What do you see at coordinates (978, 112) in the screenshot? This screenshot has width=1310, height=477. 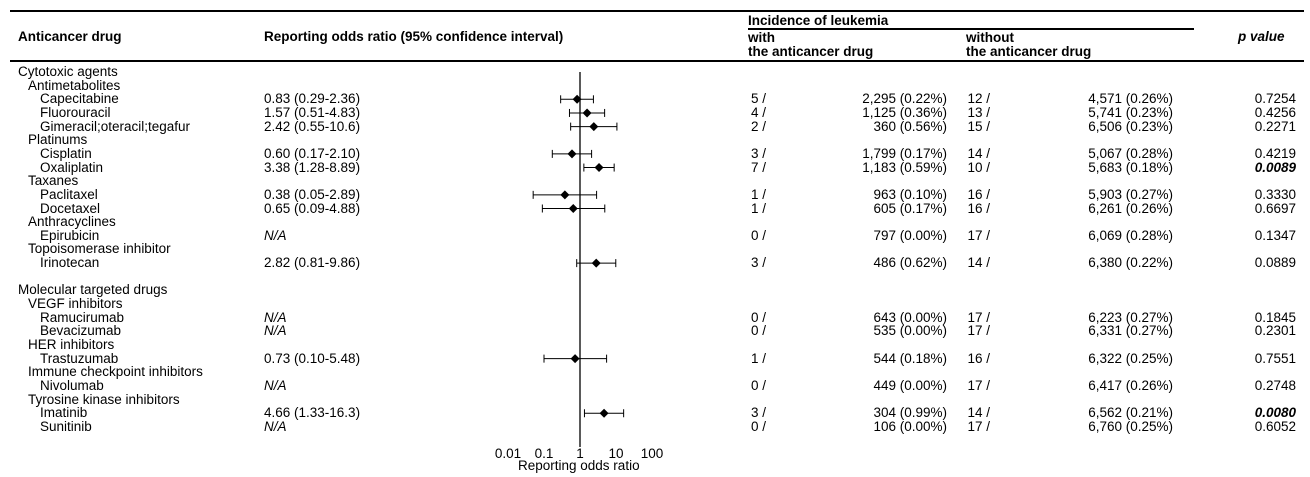 I see `without-count: 13 /` at bounding box center [978, 112].